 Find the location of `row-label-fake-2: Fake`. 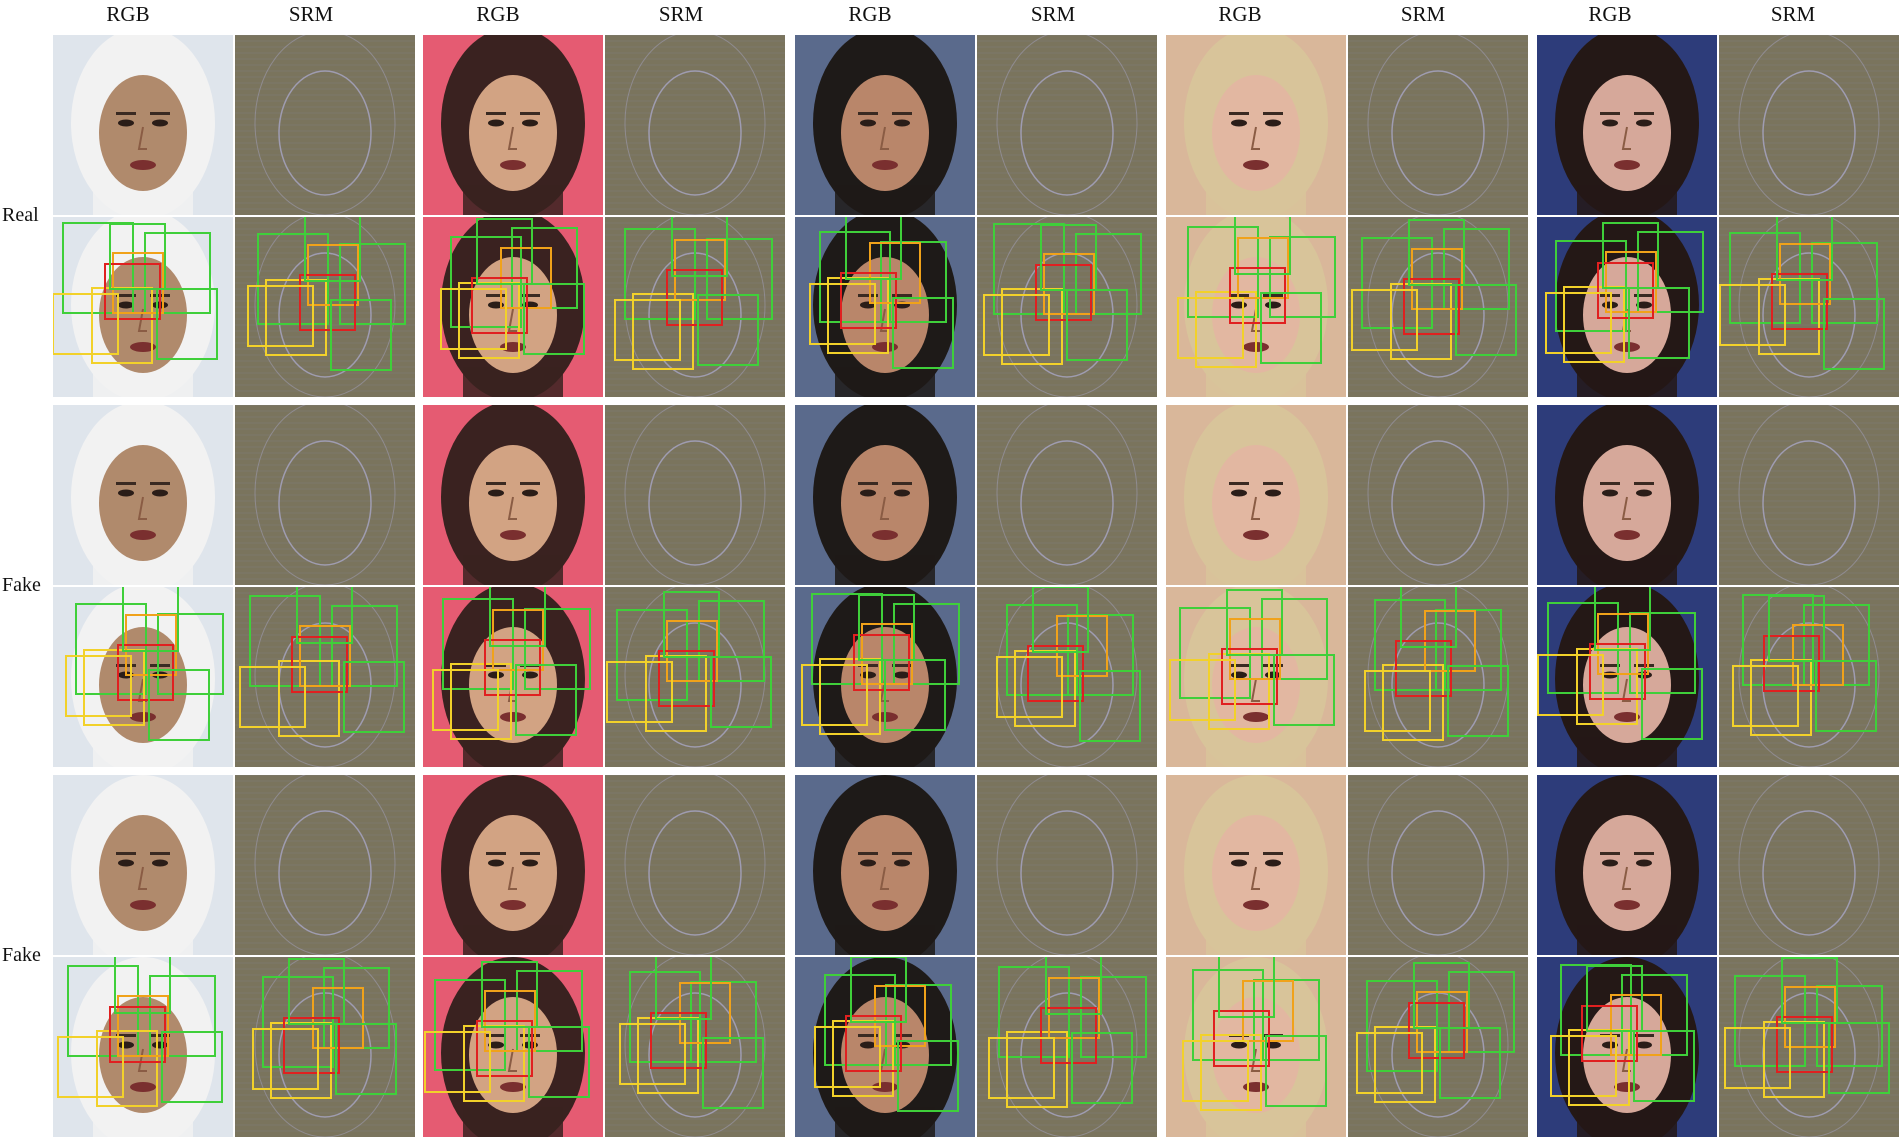

row-label-fake-2: Fake is located at coordinates (21, 955).